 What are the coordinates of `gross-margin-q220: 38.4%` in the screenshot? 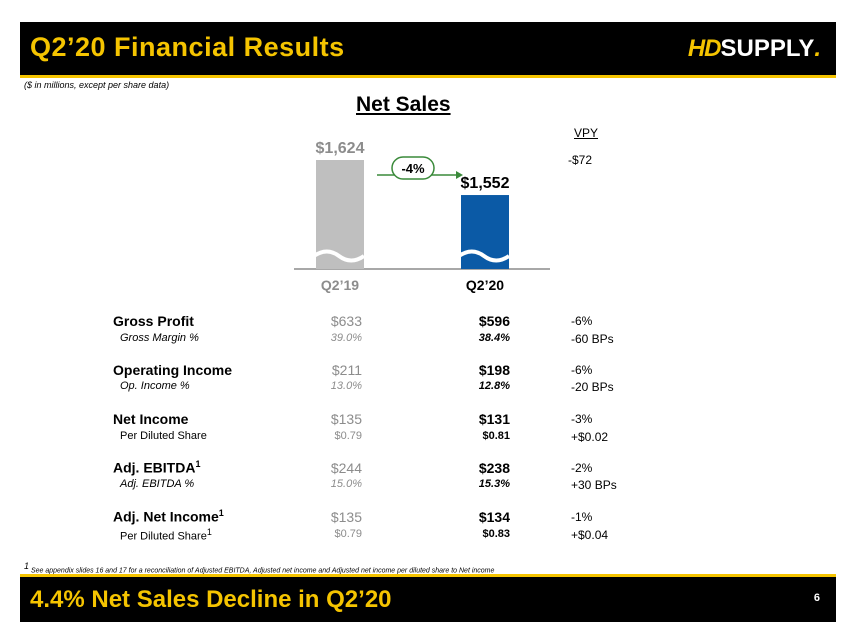 It's located at (494, 338).